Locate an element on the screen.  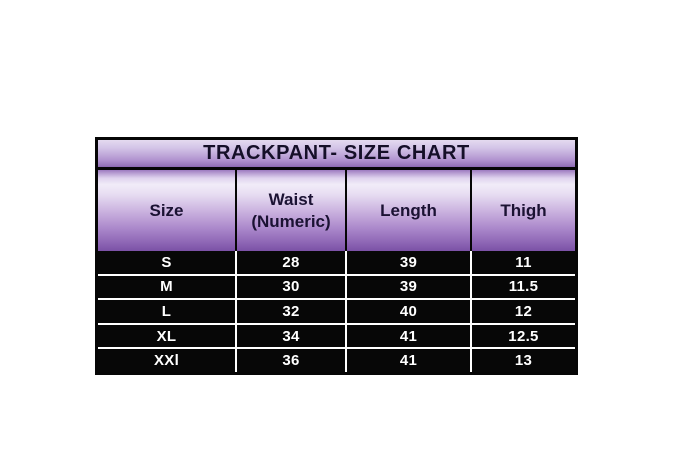
cell-size: XXl is located at coordinates (167, 360).